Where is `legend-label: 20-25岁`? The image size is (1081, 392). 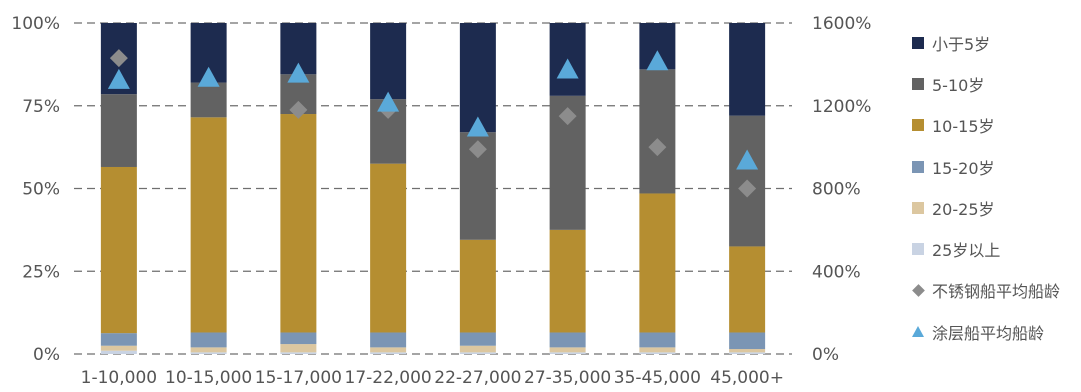
legend-label: 20-25岁 is located at coordinates (963, 209).